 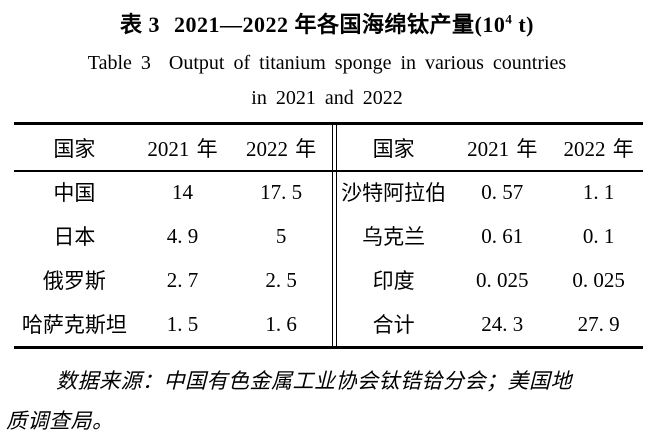 I want to click on cell-2021-value: 0. 025, so click(x=502, y=279).